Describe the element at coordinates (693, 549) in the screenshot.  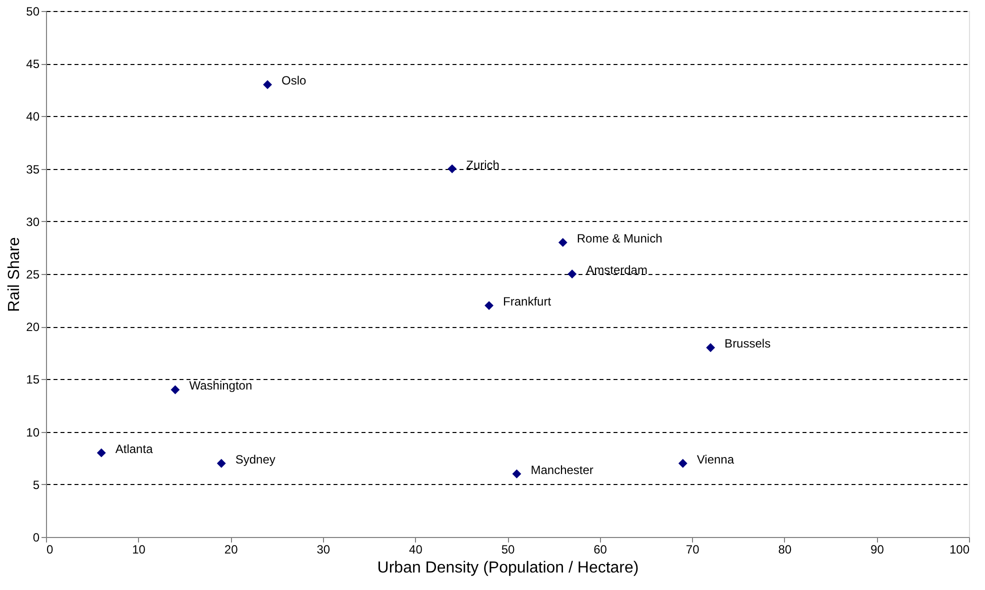
I see `x-tick-label: 70` at that location.